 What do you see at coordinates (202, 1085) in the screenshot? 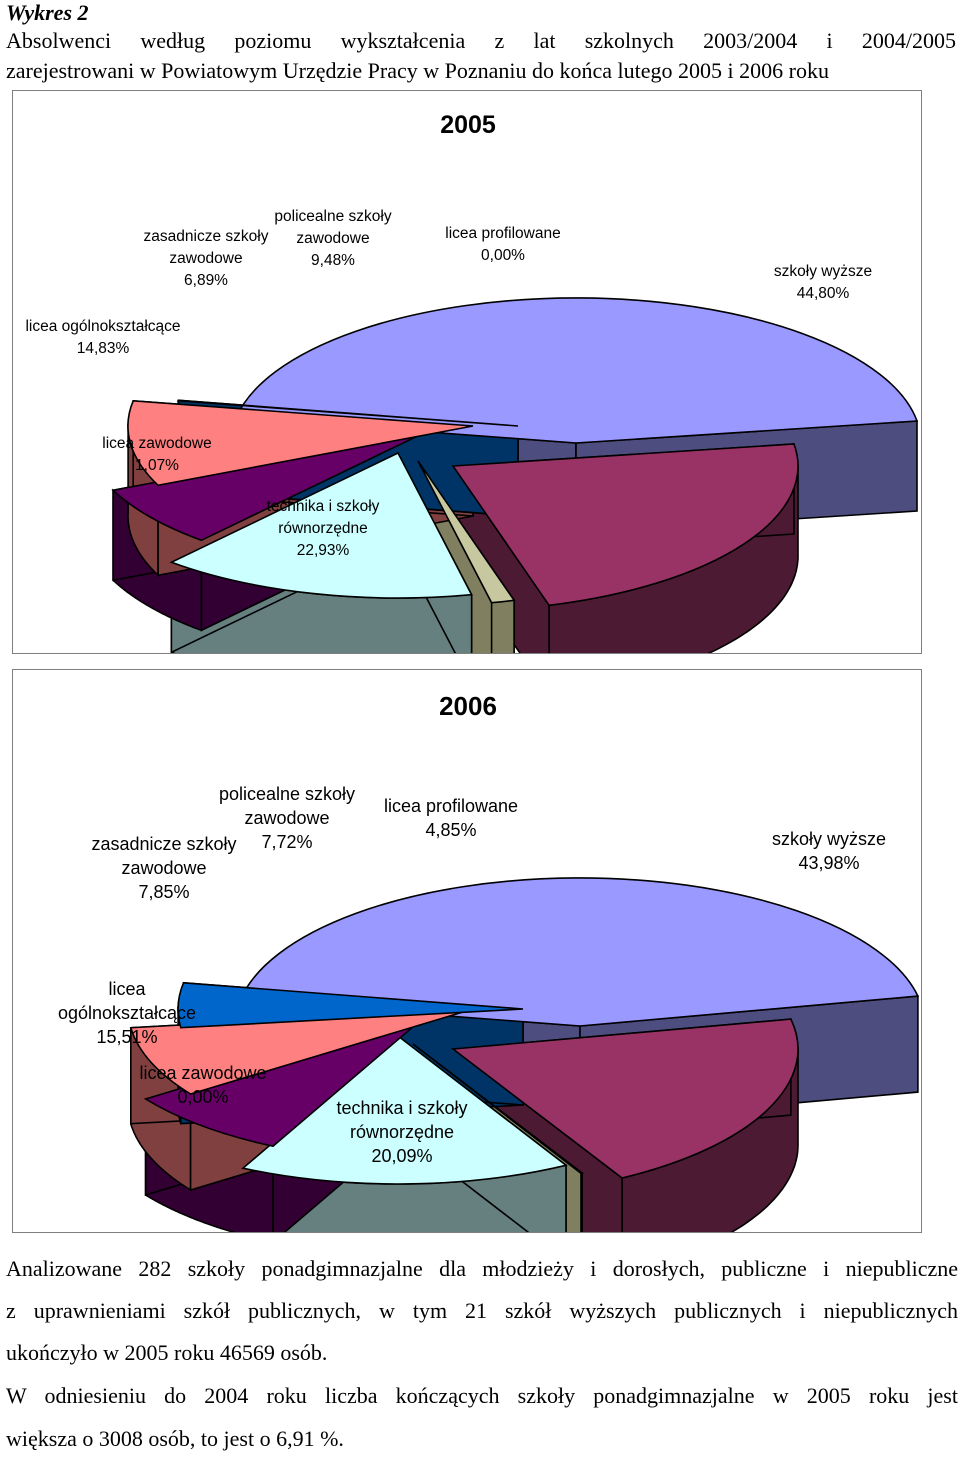
I see `data-label-licea_zawodowe: licea zawodowe 0,00%` at bounding box center [202, 1085].